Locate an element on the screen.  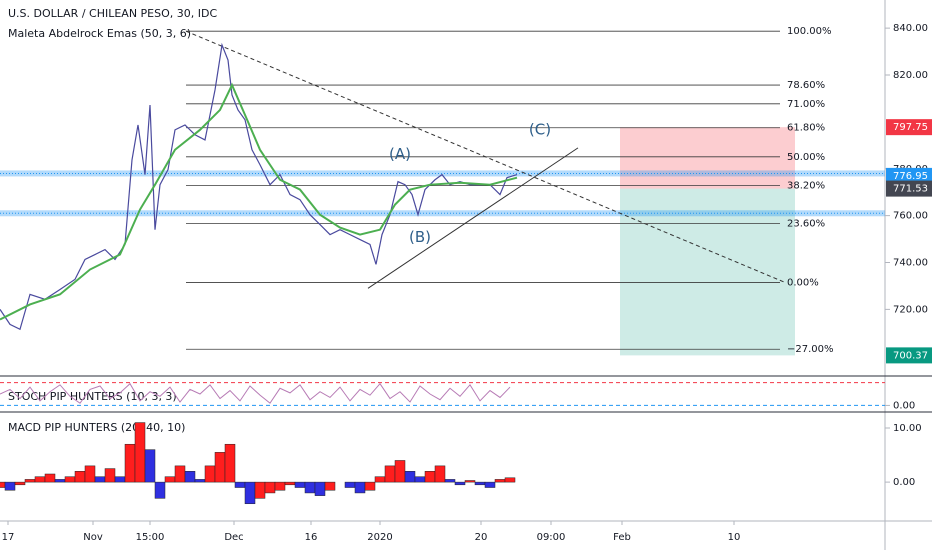
x-tick-label: Dec is located at coordinates (233, 537).